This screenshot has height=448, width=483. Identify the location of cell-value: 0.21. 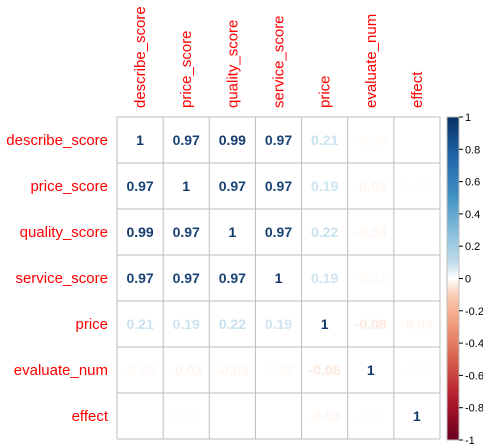
(139, 324).